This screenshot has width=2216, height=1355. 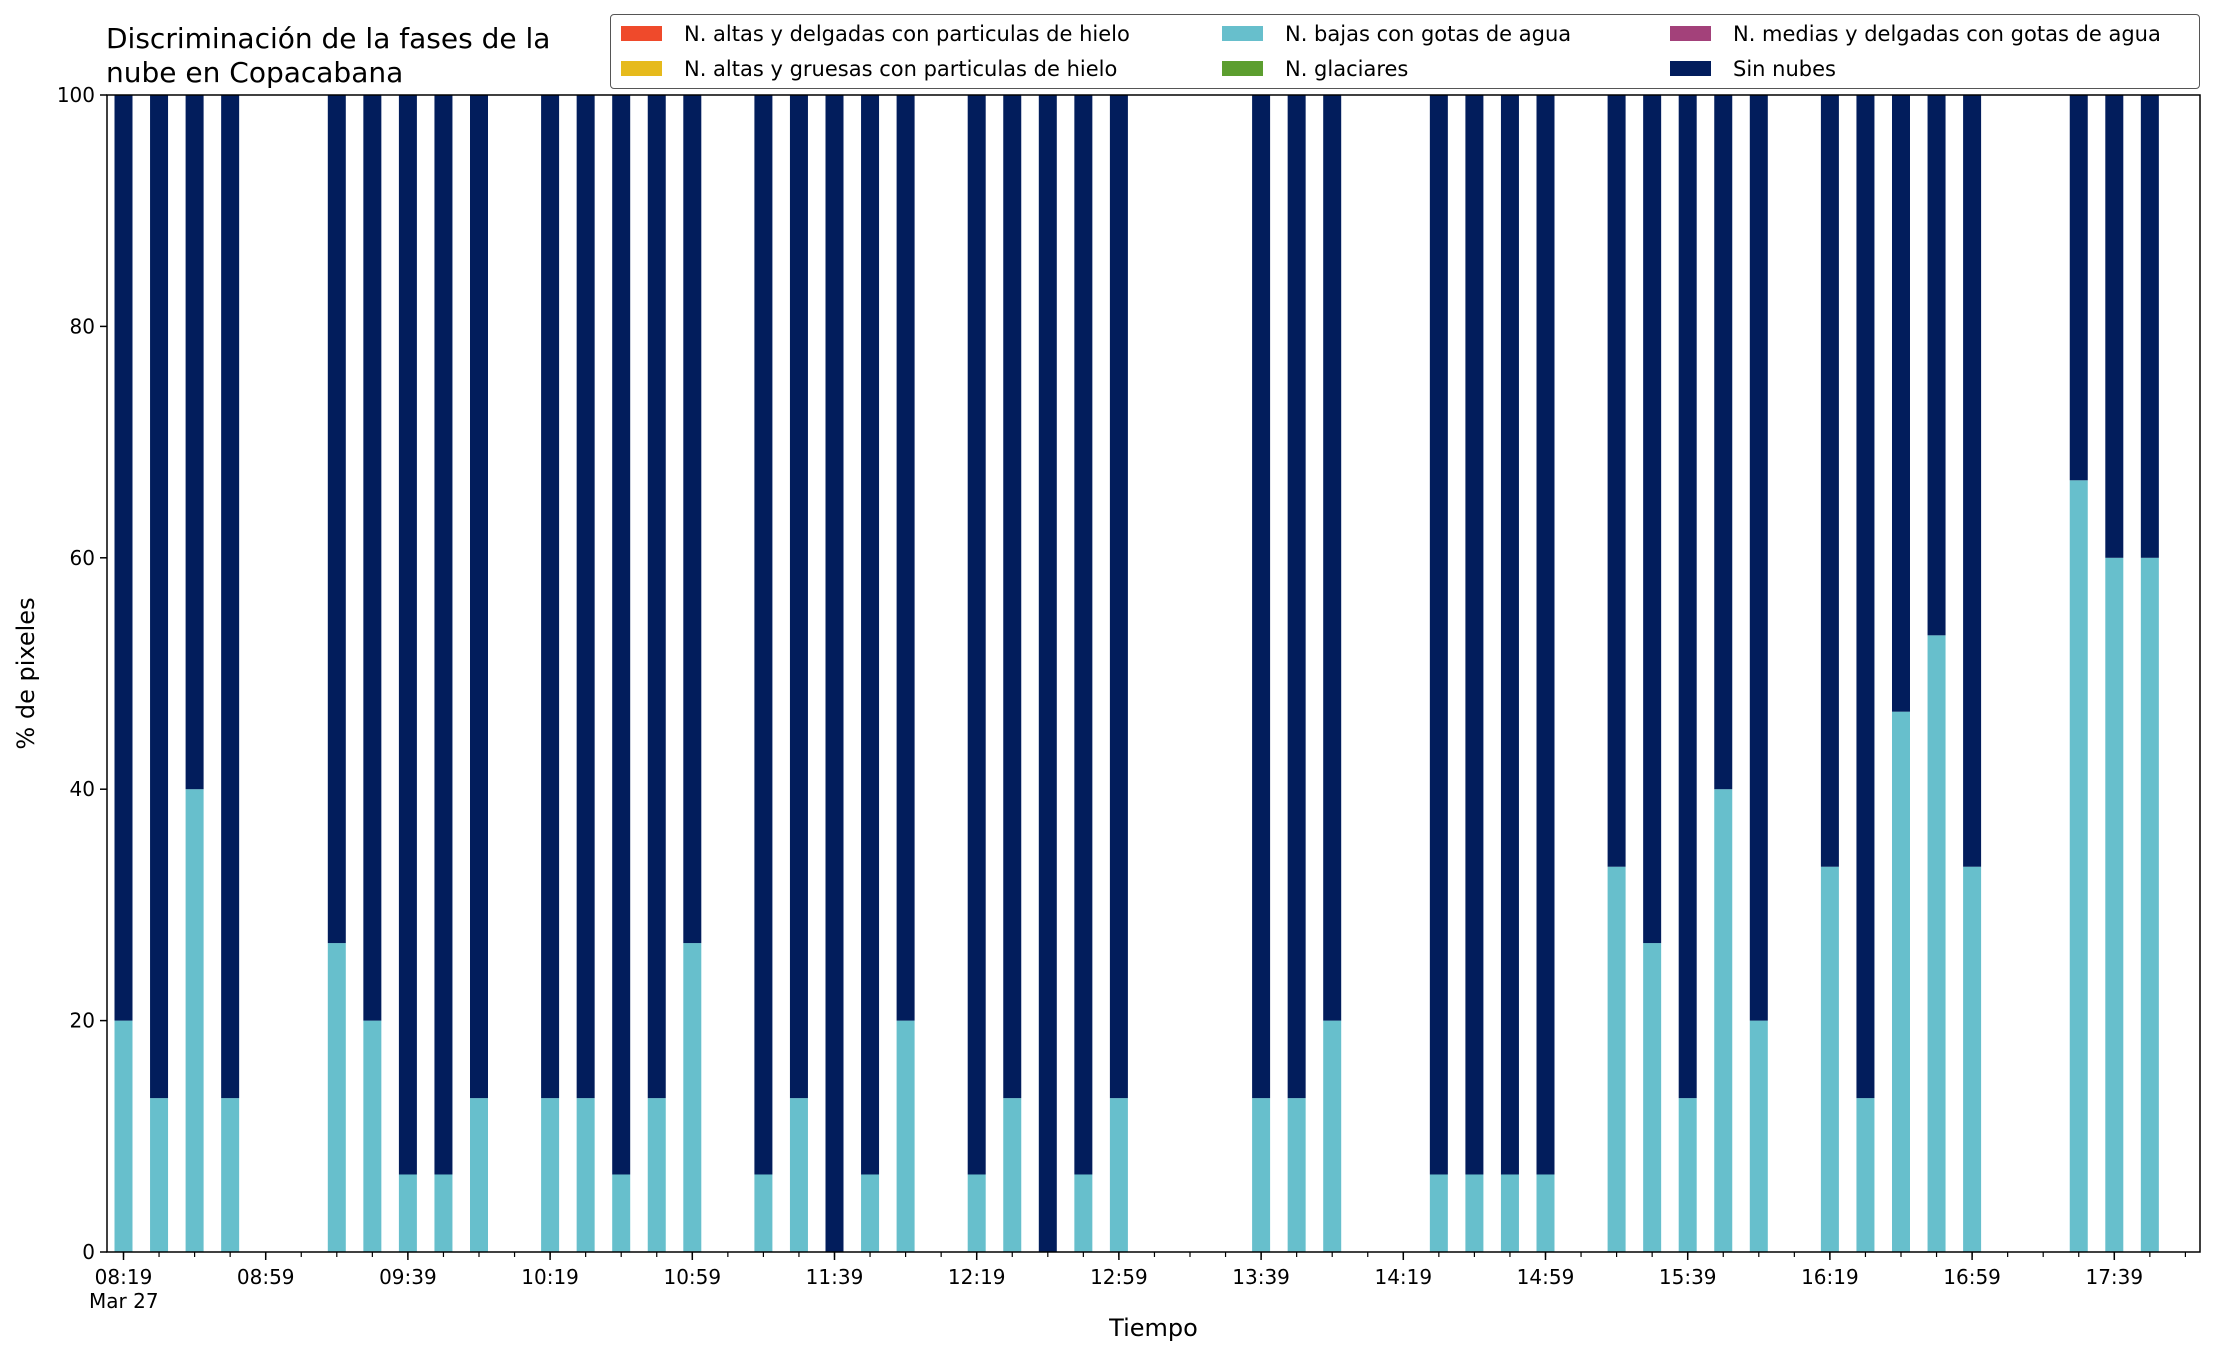 I want to click on x-tick-label: 08:19, so click(x=124, y=1277).